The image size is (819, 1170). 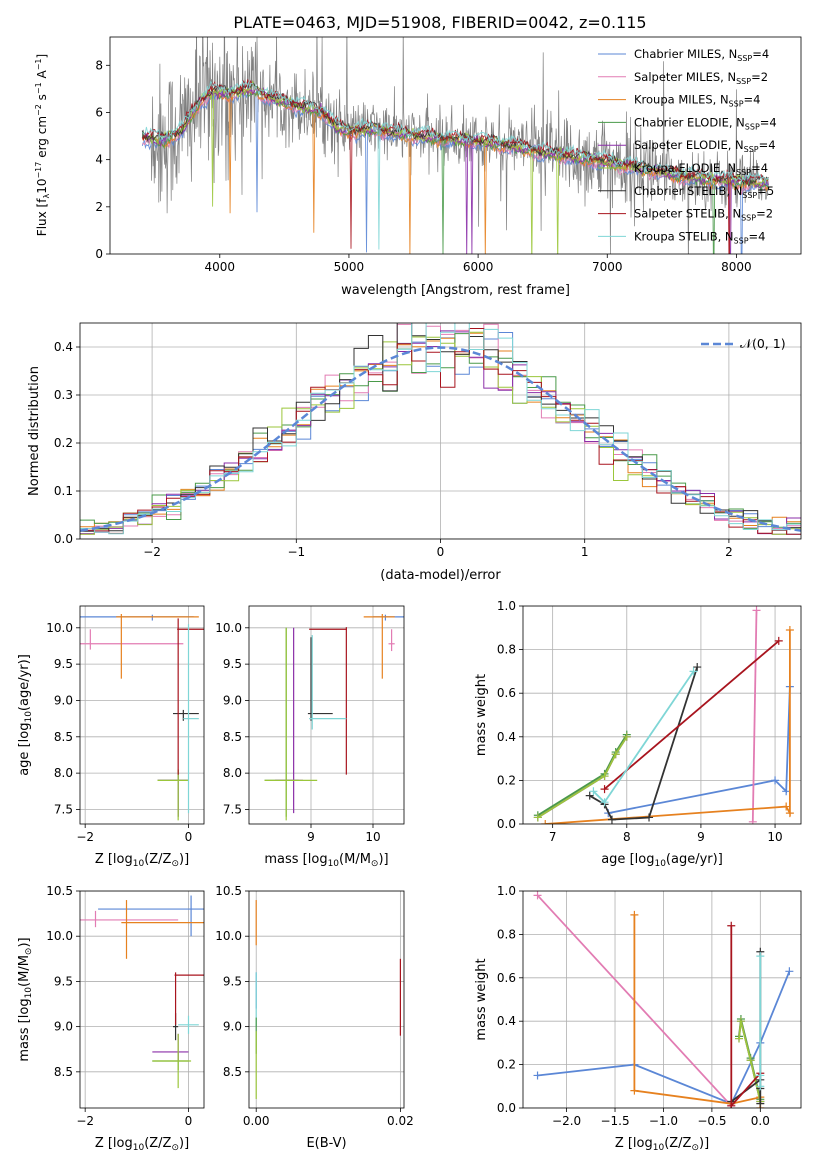 I want to click on legend-text: Salpeter STELIB, N, so click(x=687, y=214).